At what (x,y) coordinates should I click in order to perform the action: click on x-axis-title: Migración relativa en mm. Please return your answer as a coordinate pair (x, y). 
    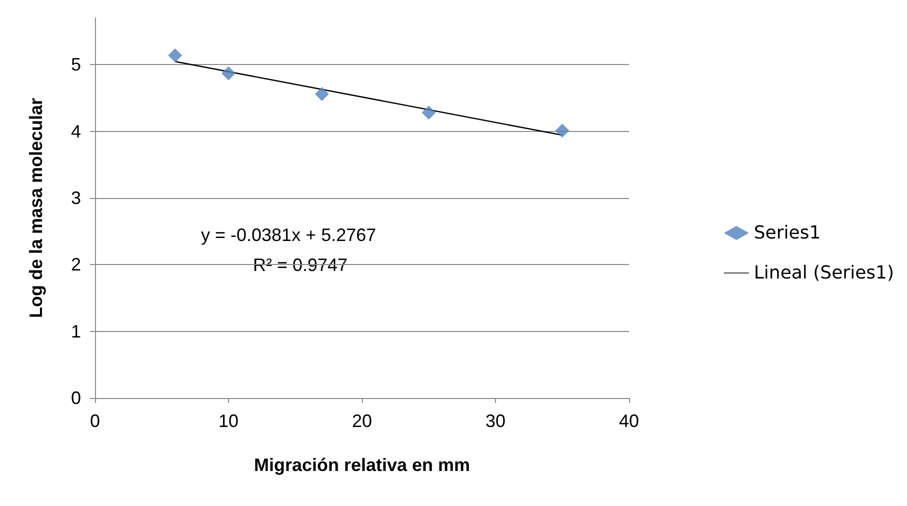
    Looking at the image, I should click on (362, 465).